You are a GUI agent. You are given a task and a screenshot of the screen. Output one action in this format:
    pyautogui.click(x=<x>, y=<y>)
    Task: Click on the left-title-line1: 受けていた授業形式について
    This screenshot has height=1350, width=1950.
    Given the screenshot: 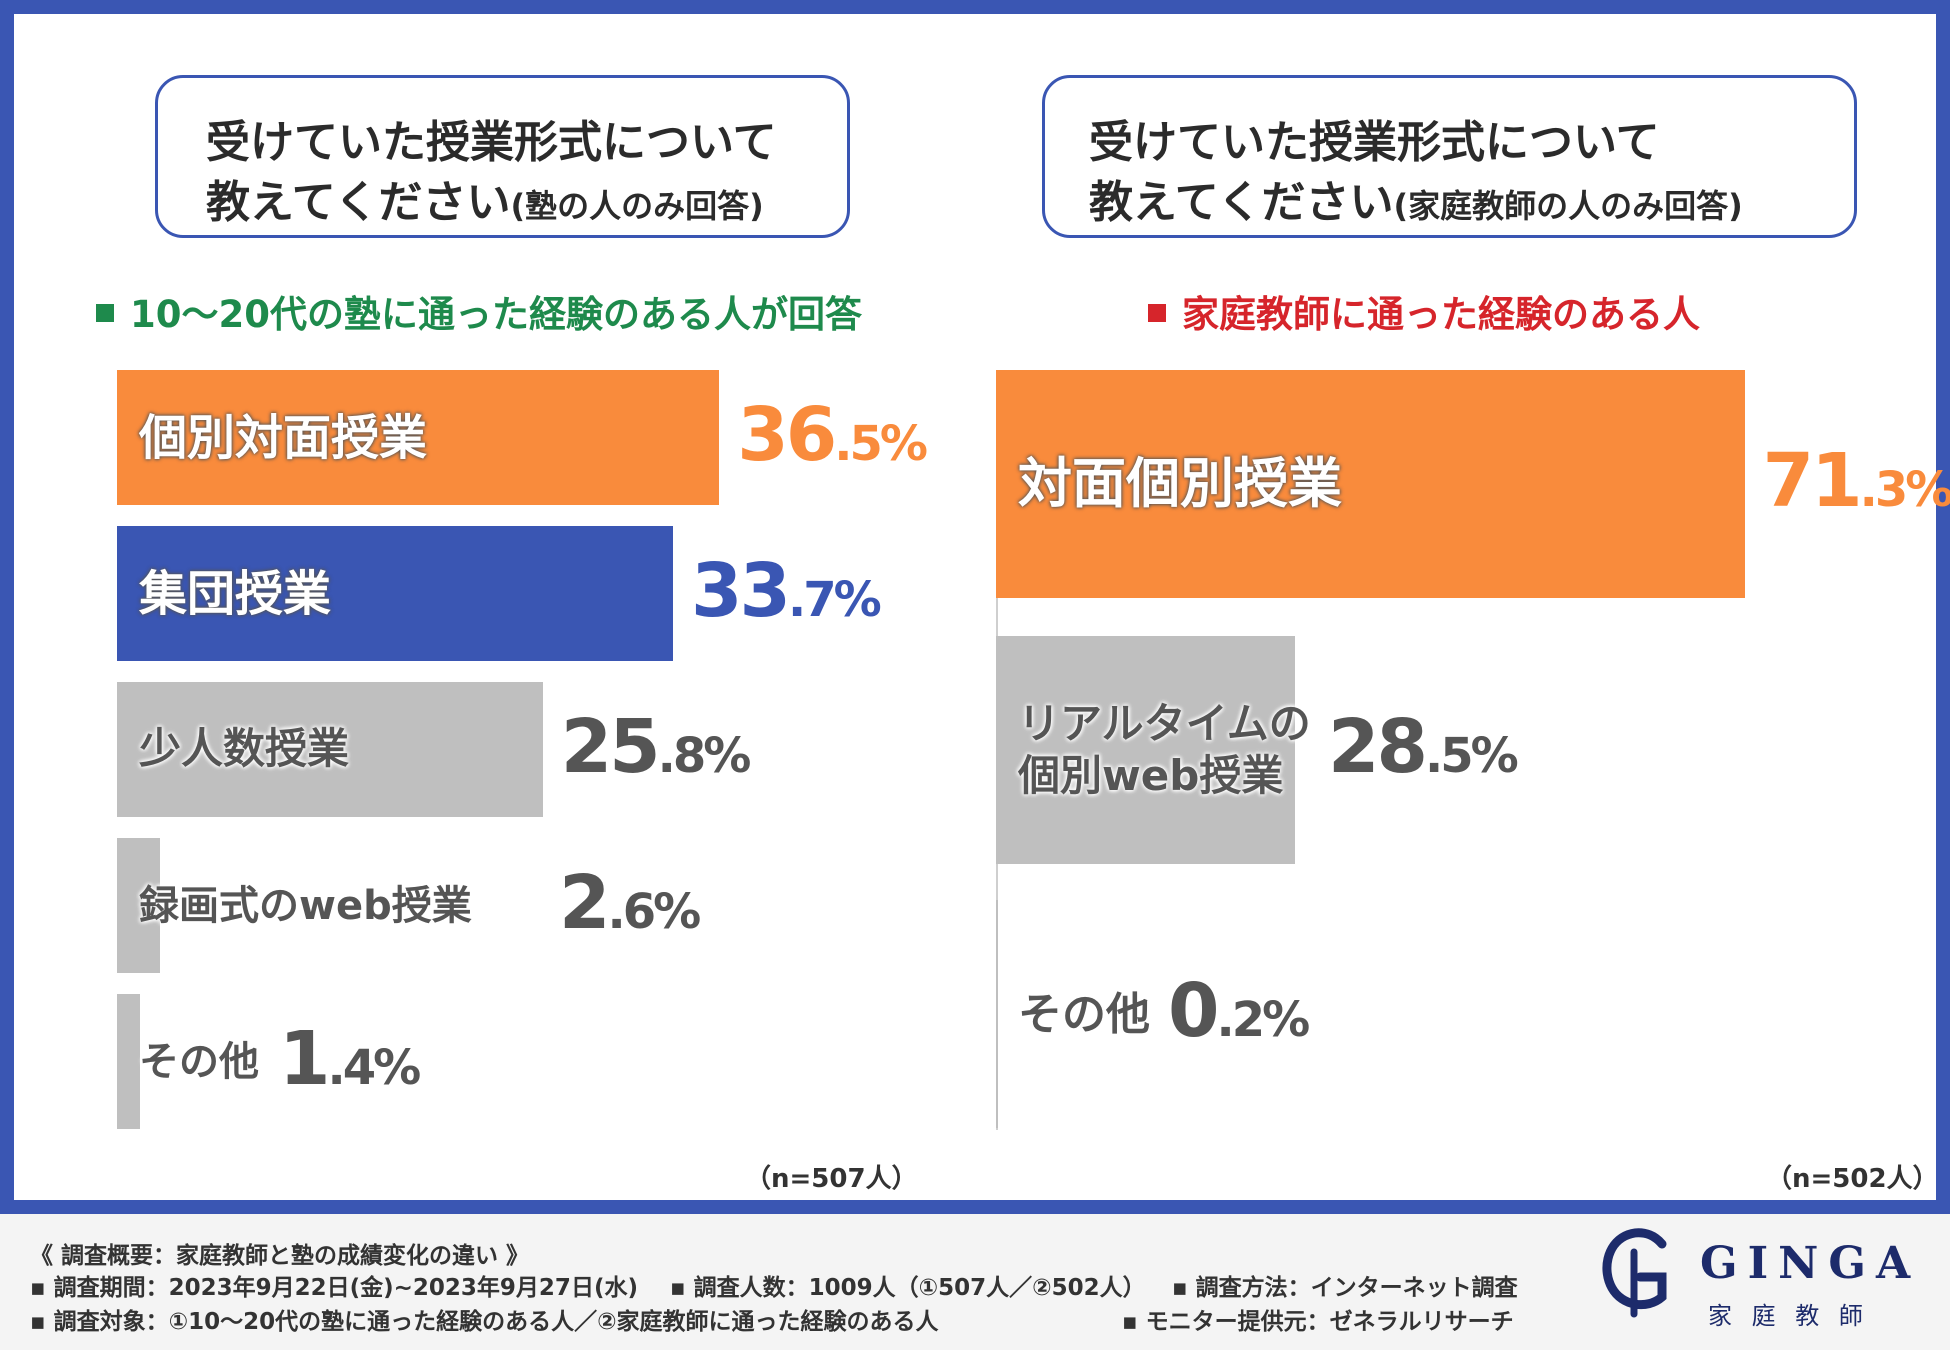 What is the action you would take?
    pyautogui.click(x=491, y=142)
    